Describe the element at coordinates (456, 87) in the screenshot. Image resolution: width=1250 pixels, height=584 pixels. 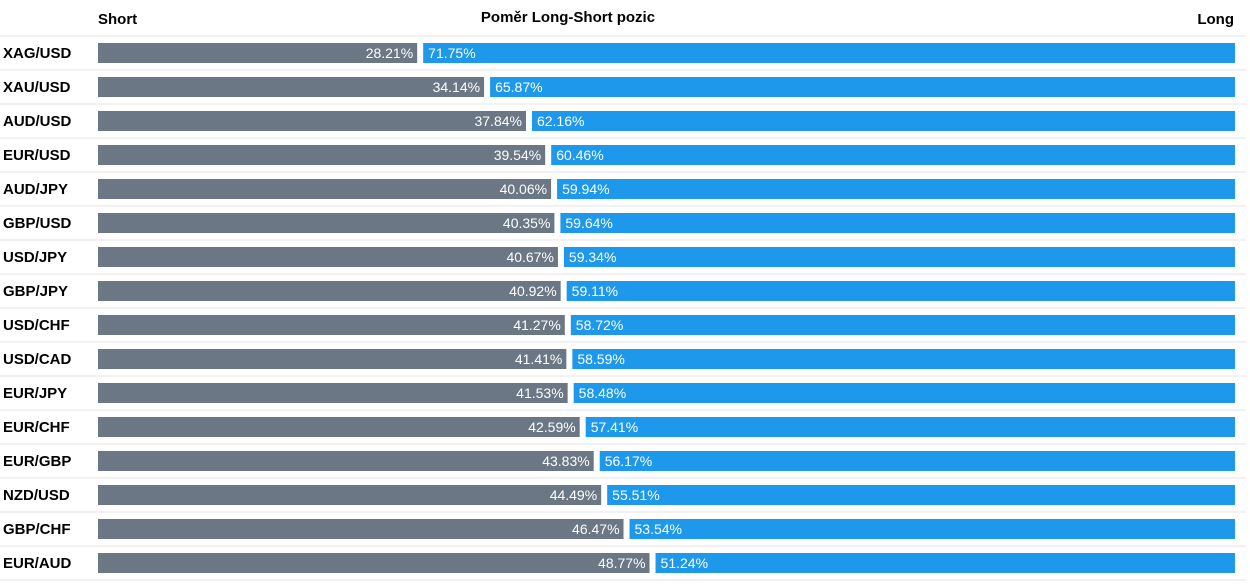
I see `short-value-label: 34.14%` at that location.